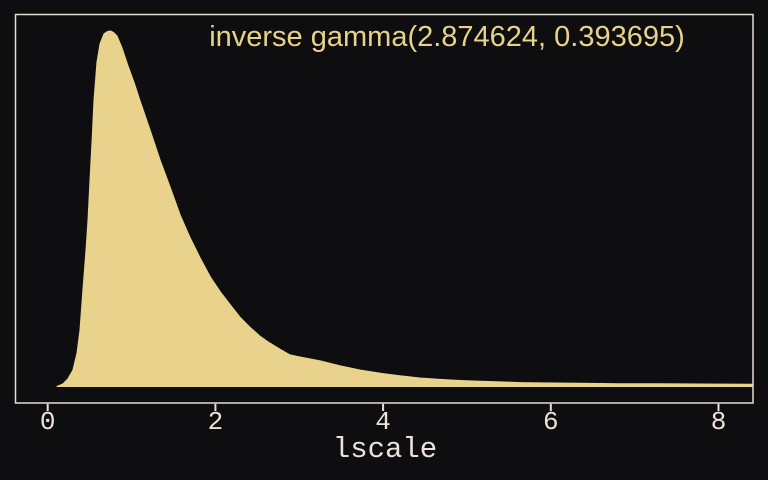  Describe the element at coordinates (550, 422) in the screenshot. I see `x-tick-label: 6` at that location.